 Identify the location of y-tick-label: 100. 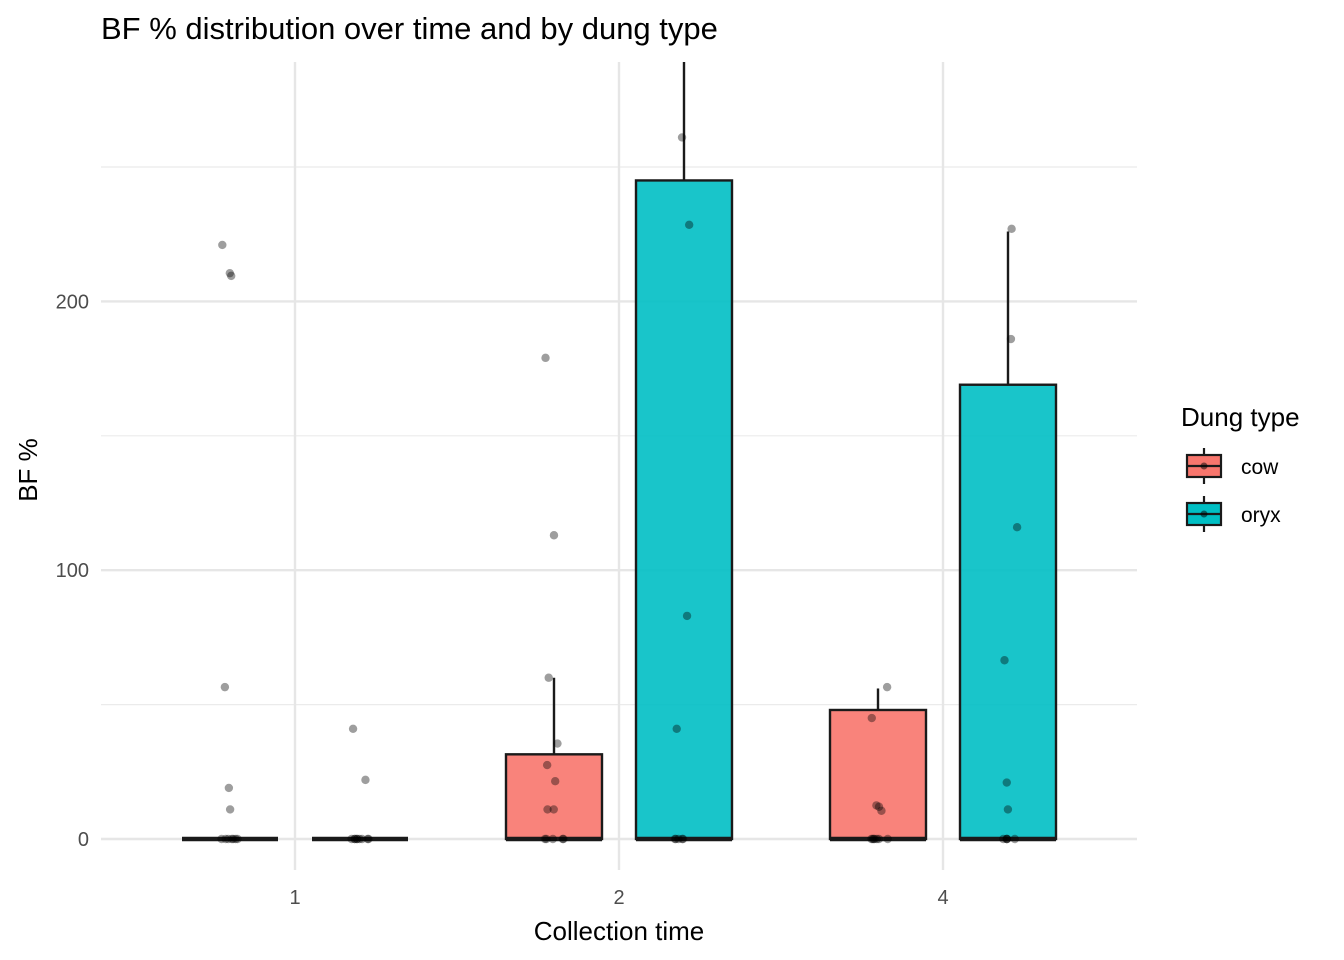
(72, 571).